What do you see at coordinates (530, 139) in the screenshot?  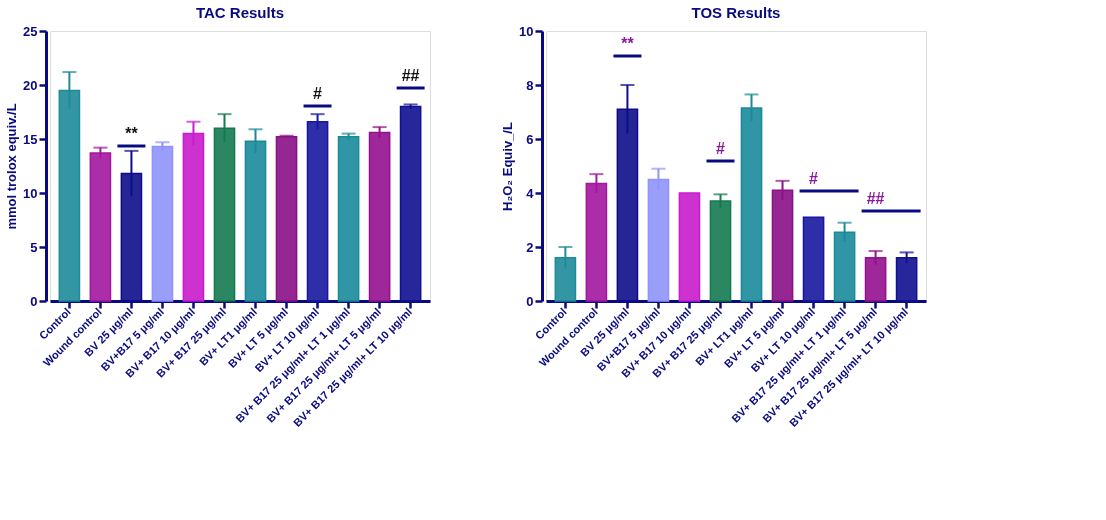 I see `y-tick-label: 6` at bounding box center [530, 139].